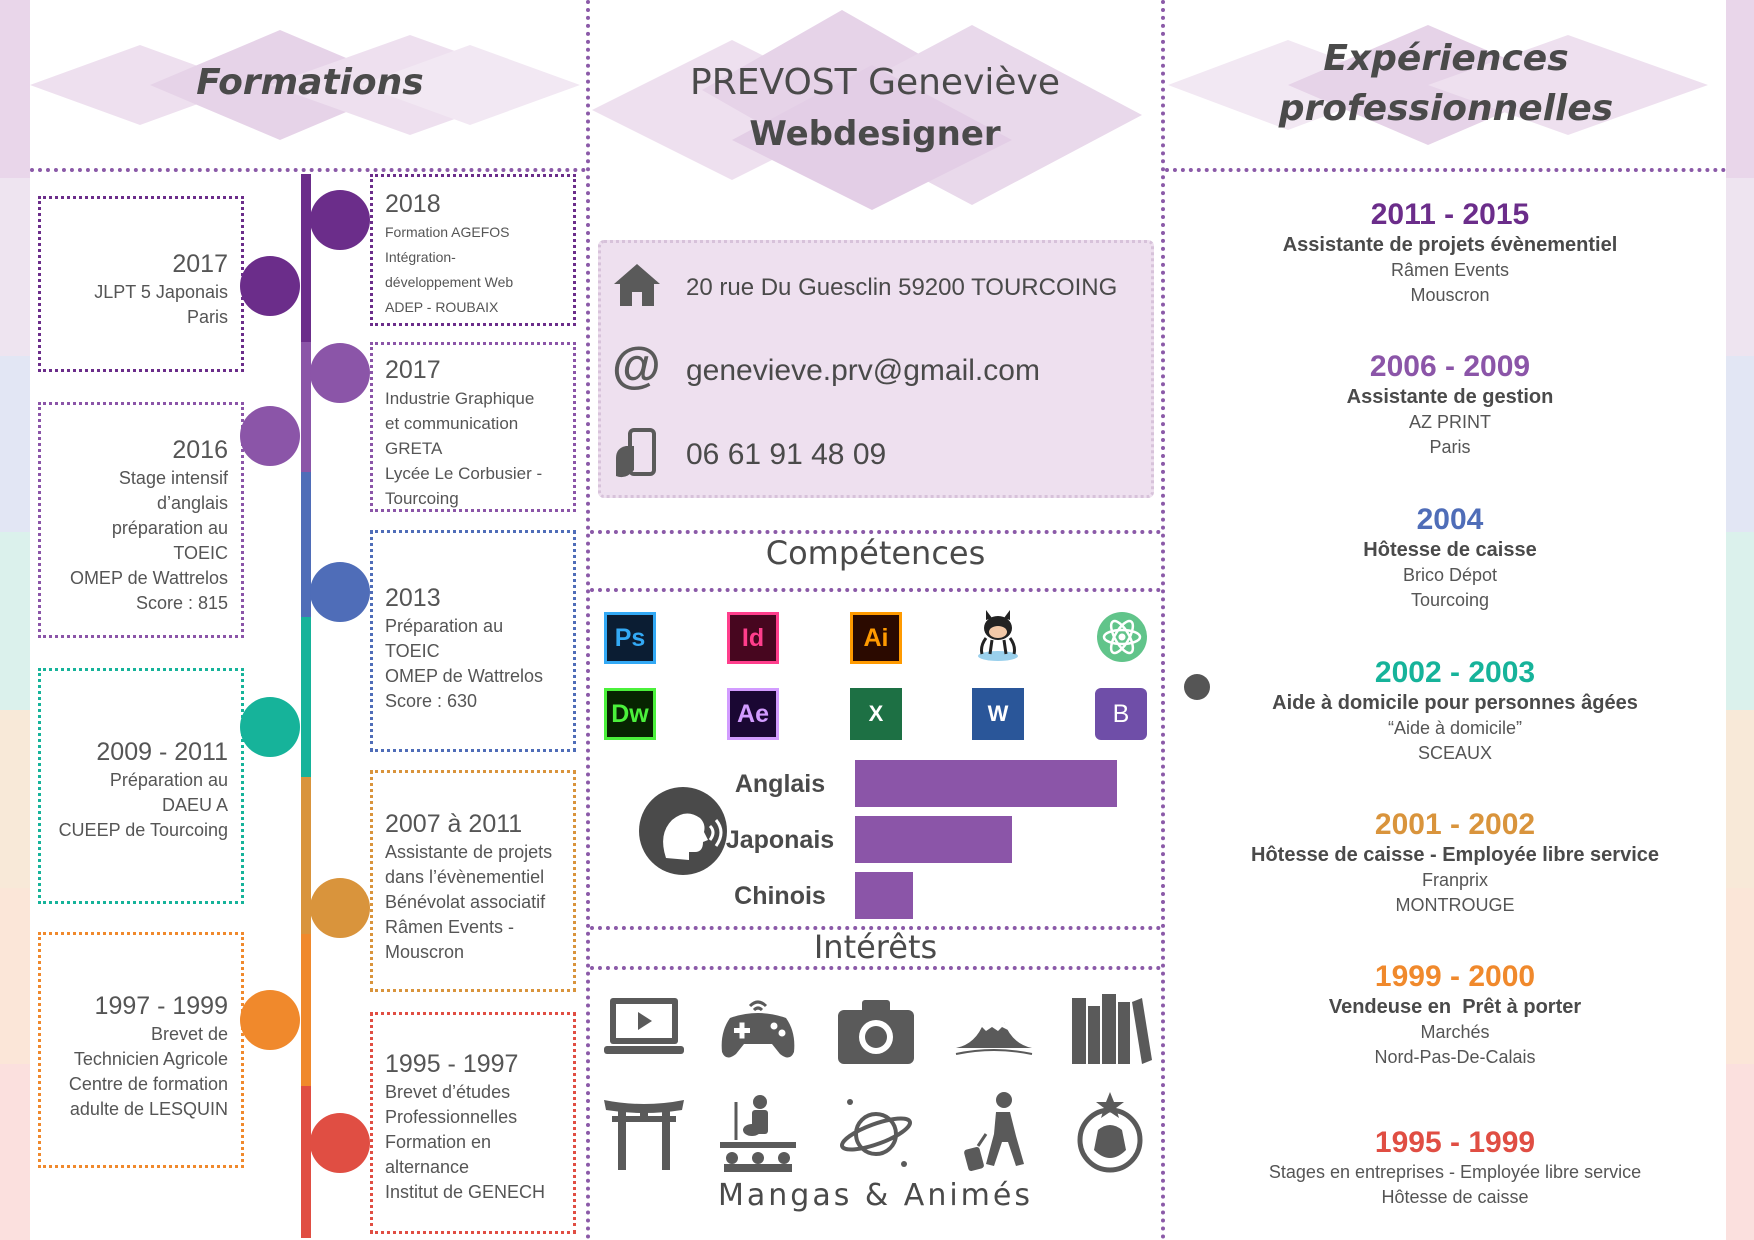 This screenshot has height=1240, width=1754. Describe the element at coordinates (414, 448) in the screenshot. I see `formation-line: GRETA` at that location.